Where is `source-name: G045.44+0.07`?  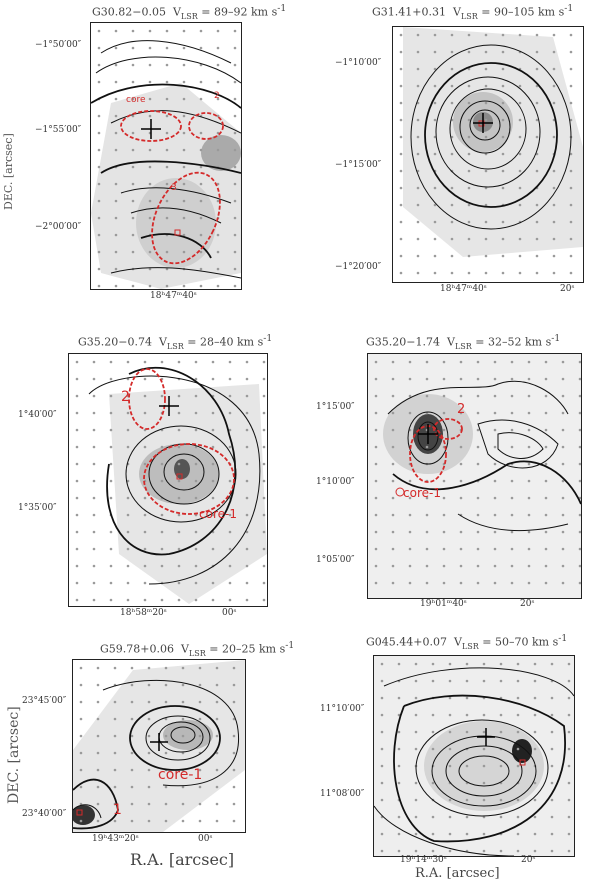
source-name: G045.44+0.07 is located at coordinates (406, 642).